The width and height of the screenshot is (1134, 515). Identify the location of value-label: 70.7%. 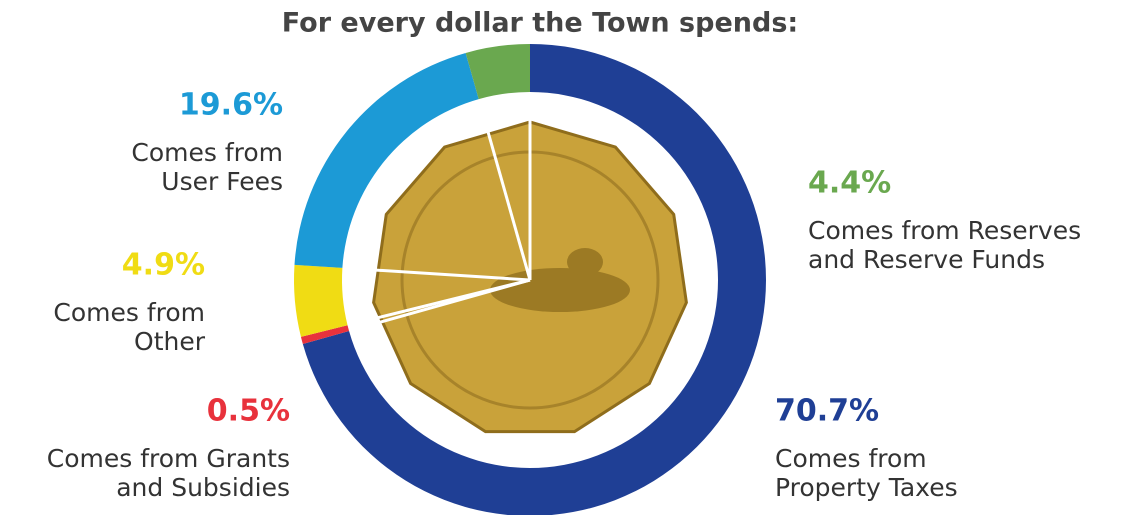
(827, 411).